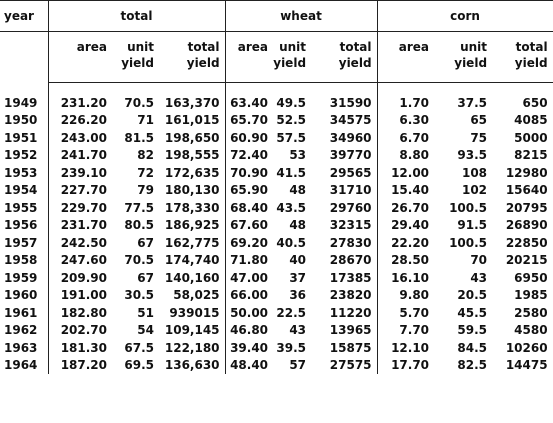 The height and width of the screenshot is (423, 553). I want to click on value-cell: 161,015, so click(192, 120).